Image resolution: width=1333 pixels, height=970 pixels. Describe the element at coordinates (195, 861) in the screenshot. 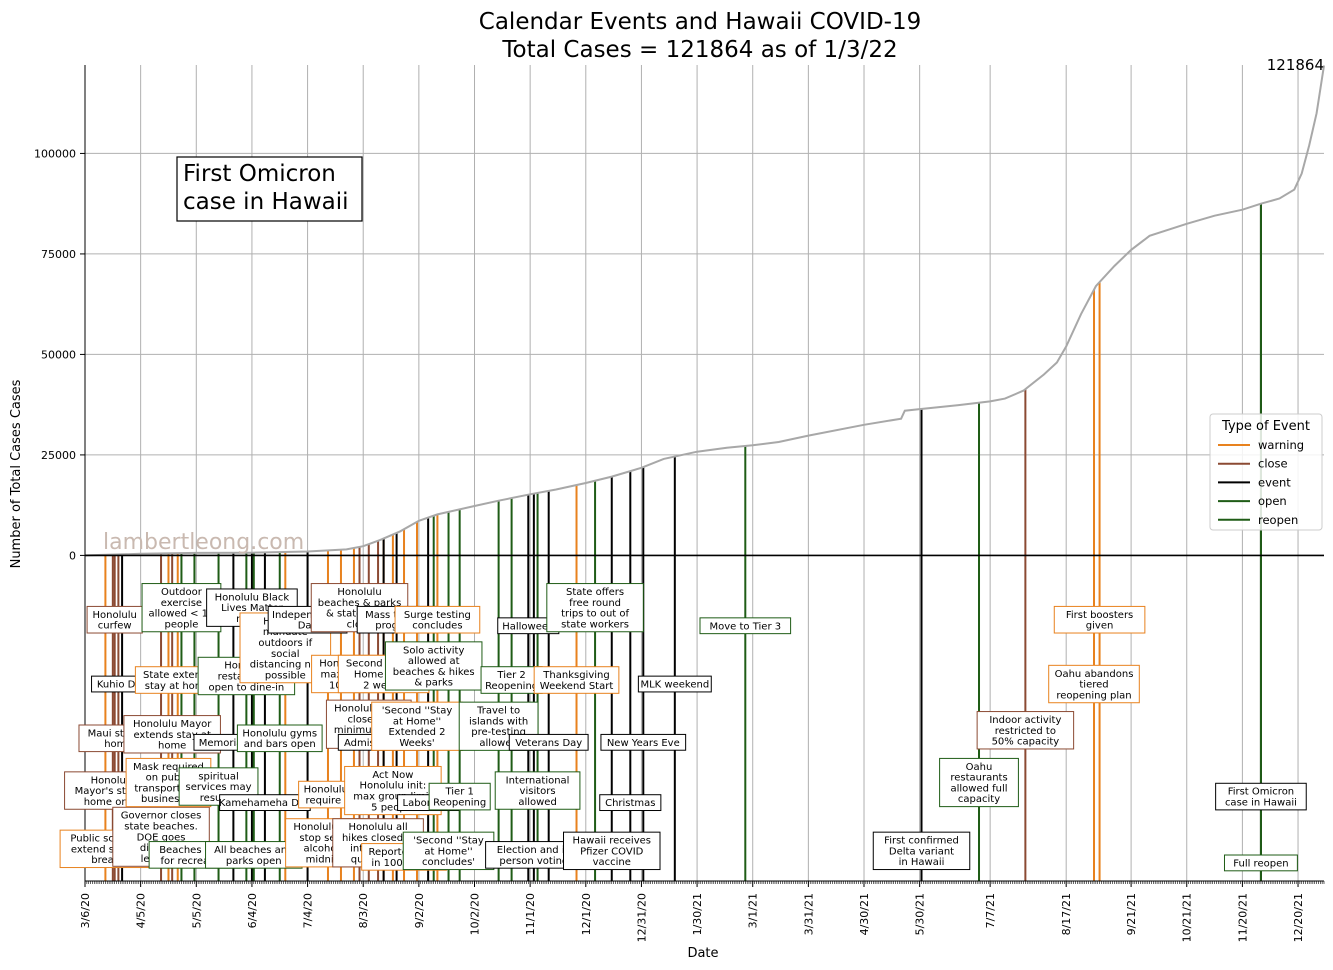

I see `annotation-text: for recreation` at that location.